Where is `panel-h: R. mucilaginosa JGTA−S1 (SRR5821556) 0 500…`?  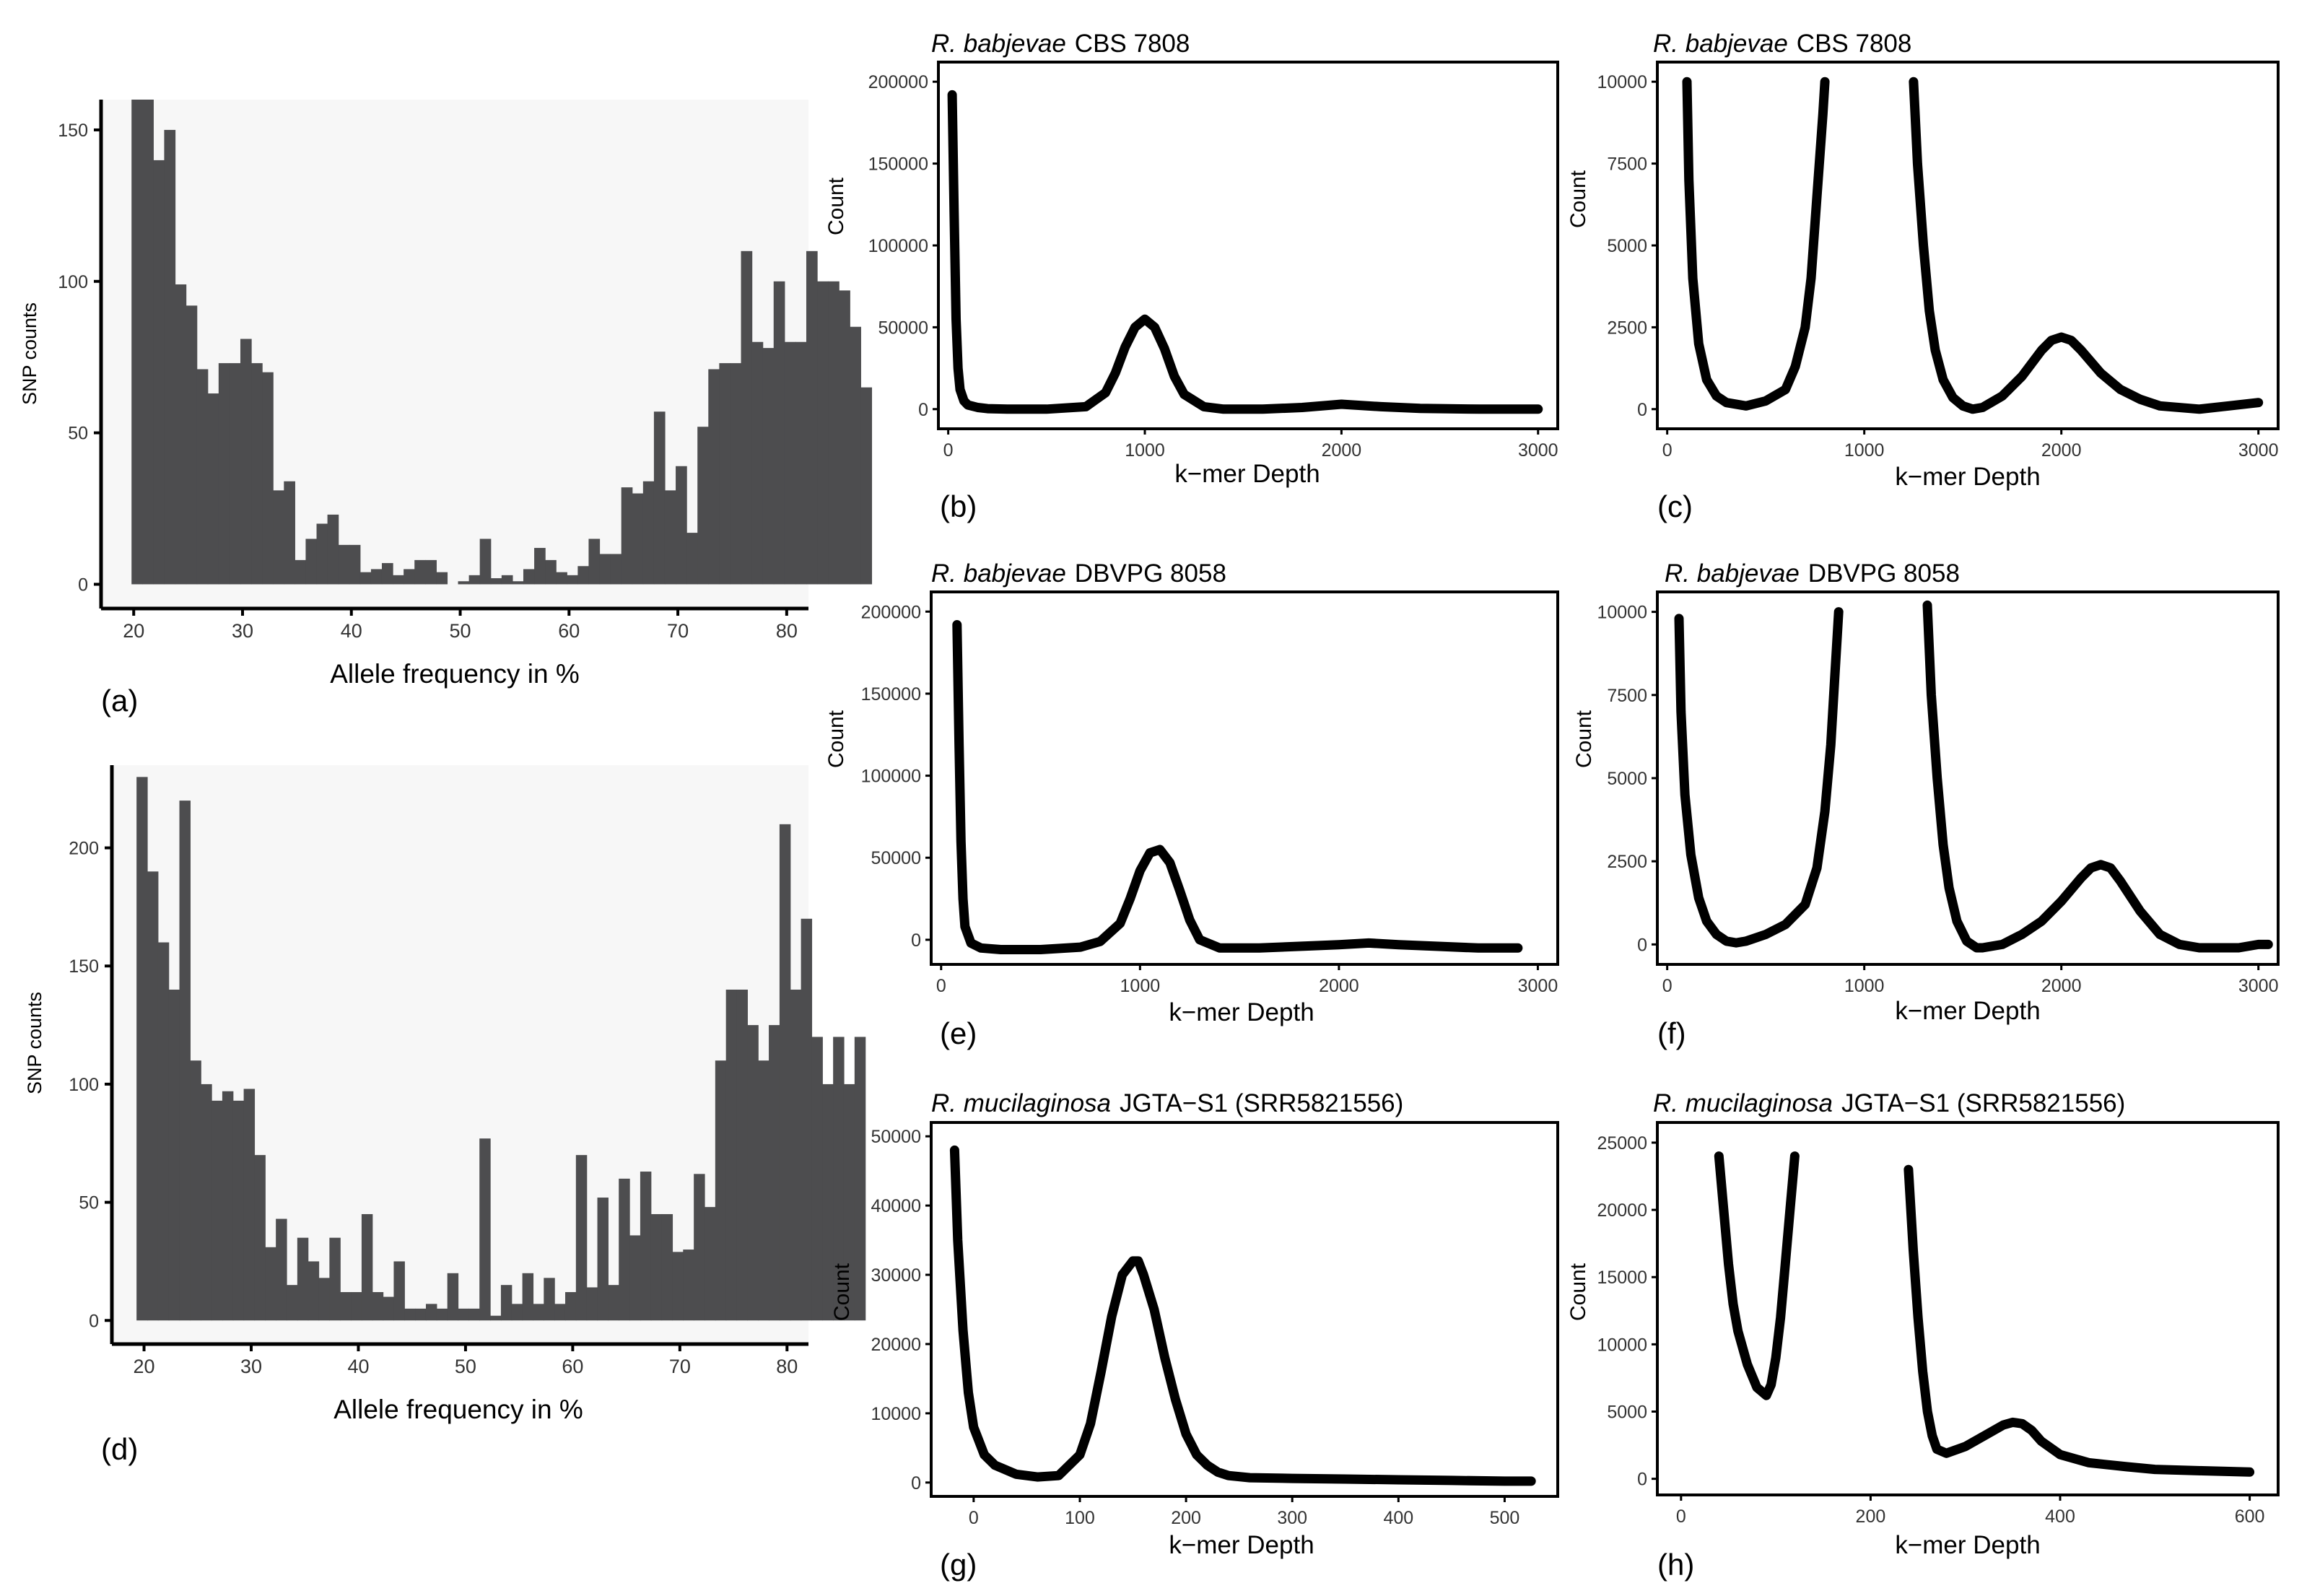 panel-h: R. mucilaginosa JGTA−S1 (SRR5821556) 0 500… is located at coordinates (1923, 1336).